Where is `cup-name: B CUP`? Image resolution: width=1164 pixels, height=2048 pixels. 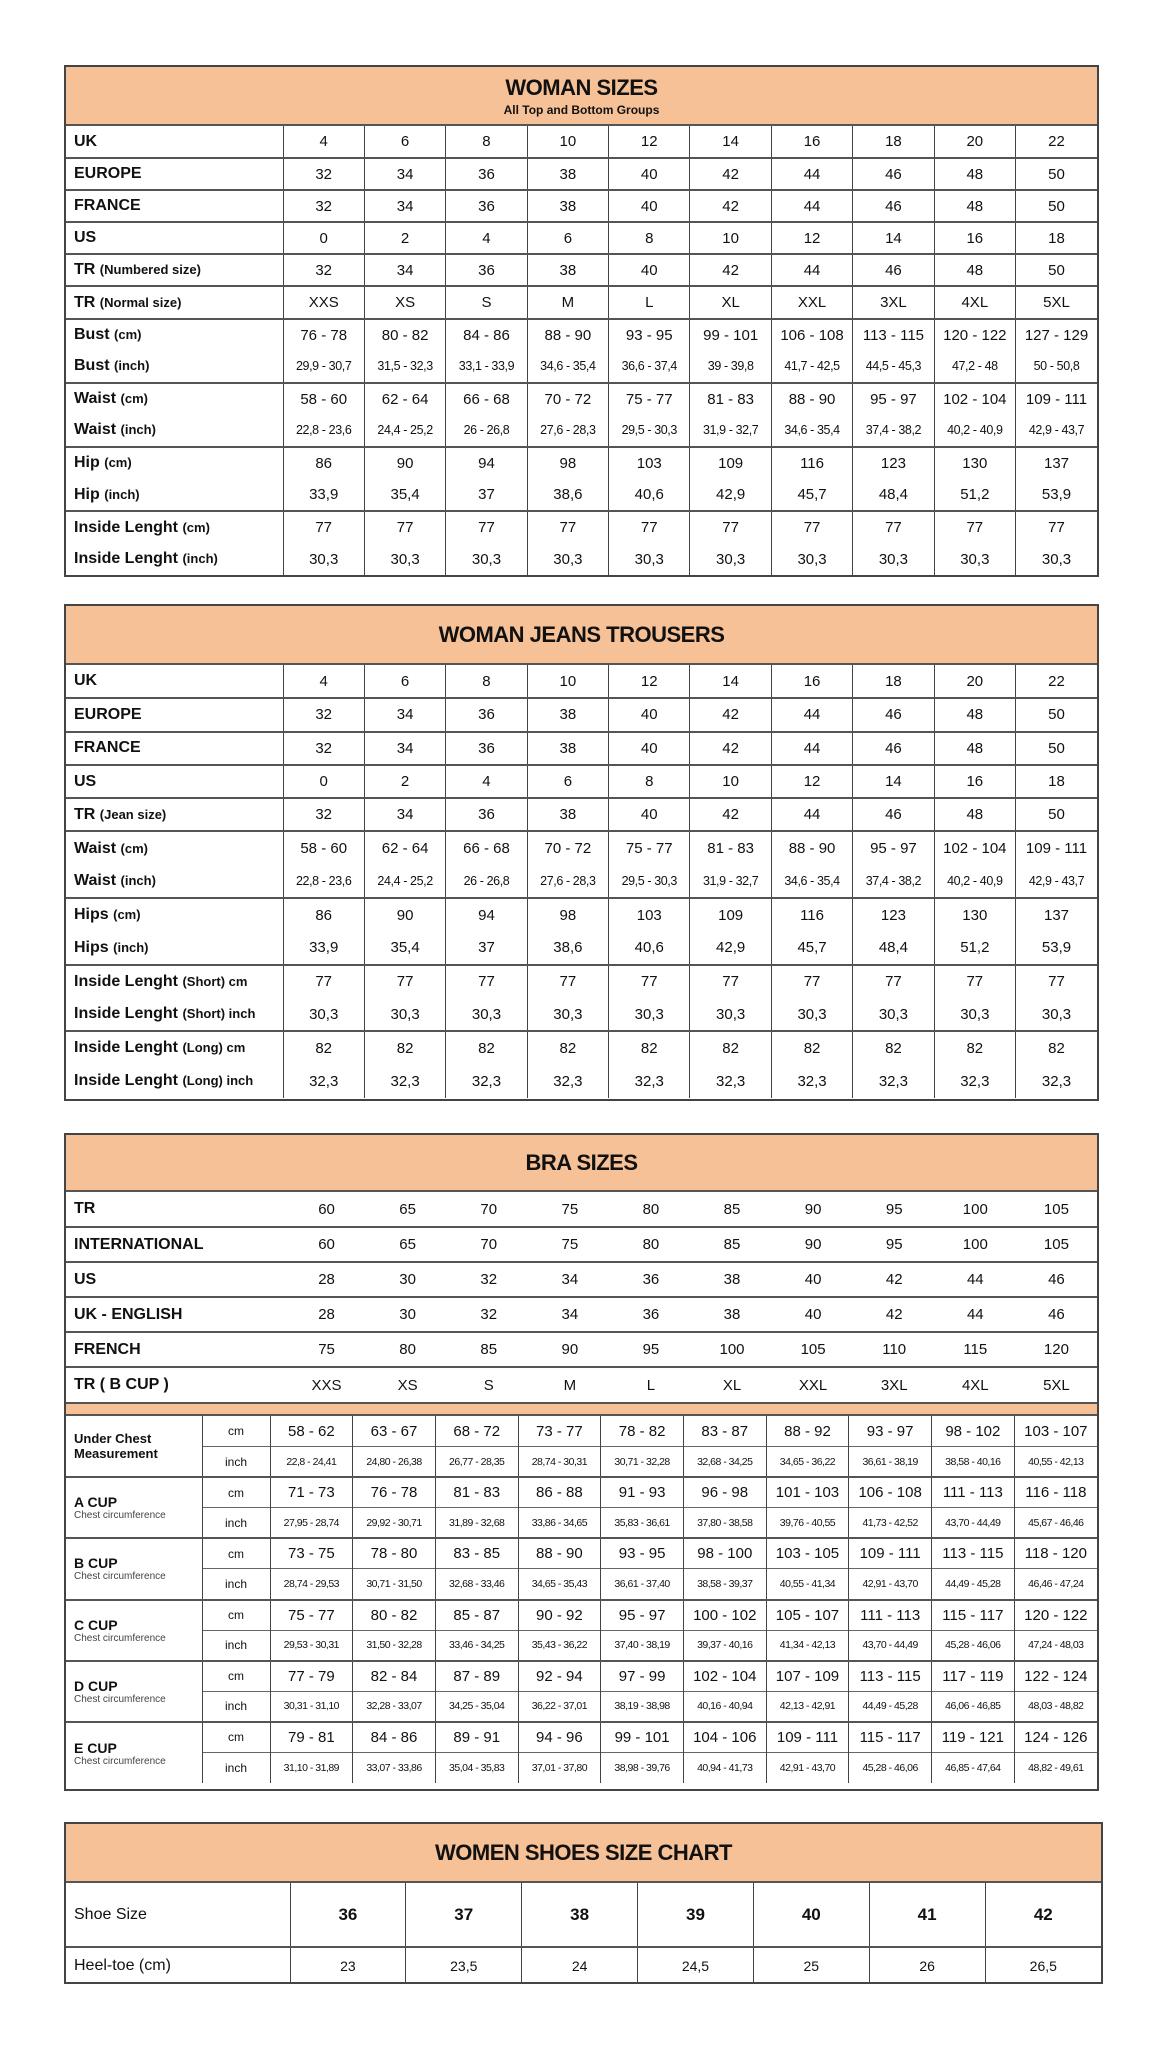 cup-name: B CUP is located at coordinates (96, 1563).